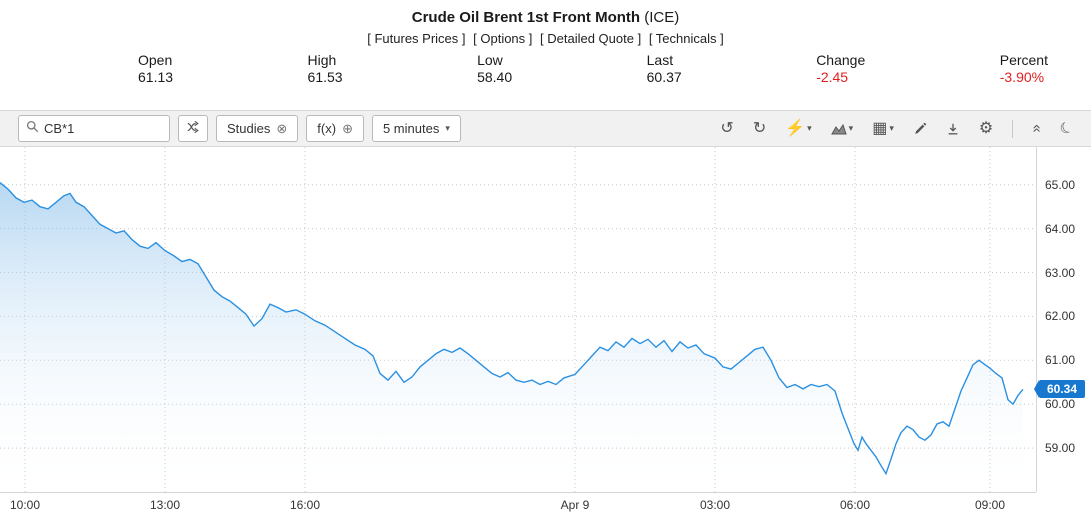 Image resolution: width=1091 pixels, height=514 pixels. Describe the element at coordinates (1066, 128) in the screenshot. I see `dark-mode-moon-icon: ☾` at that location.